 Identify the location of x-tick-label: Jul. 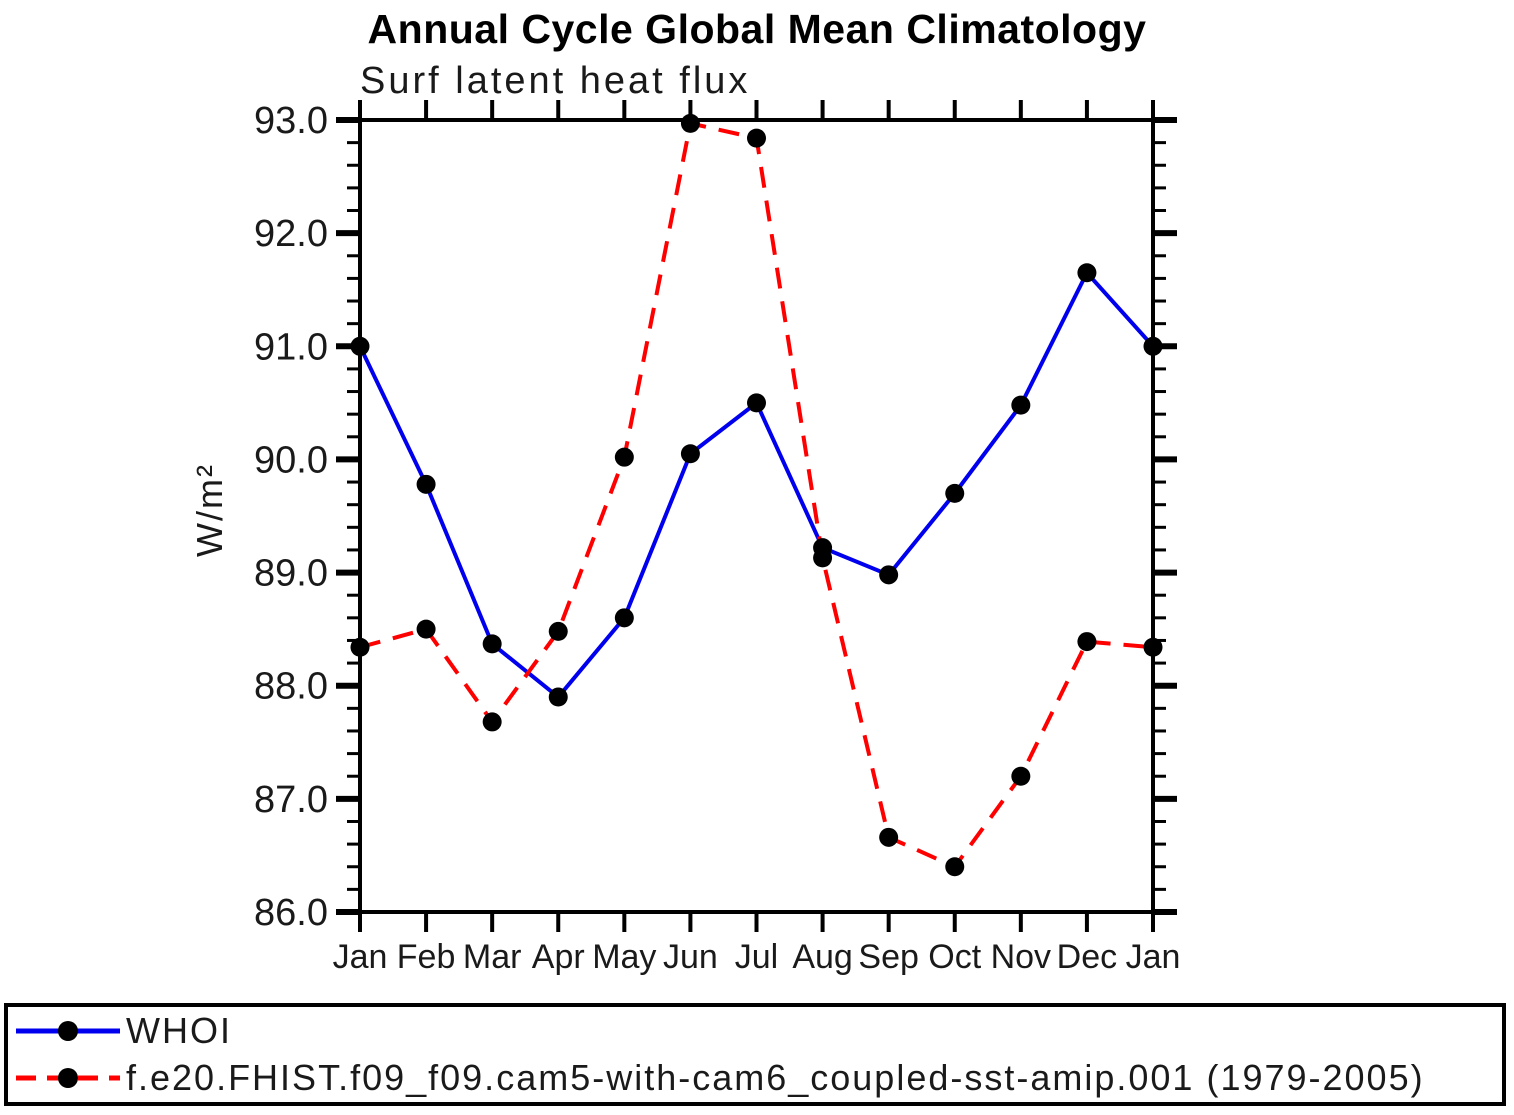
(756, 957).